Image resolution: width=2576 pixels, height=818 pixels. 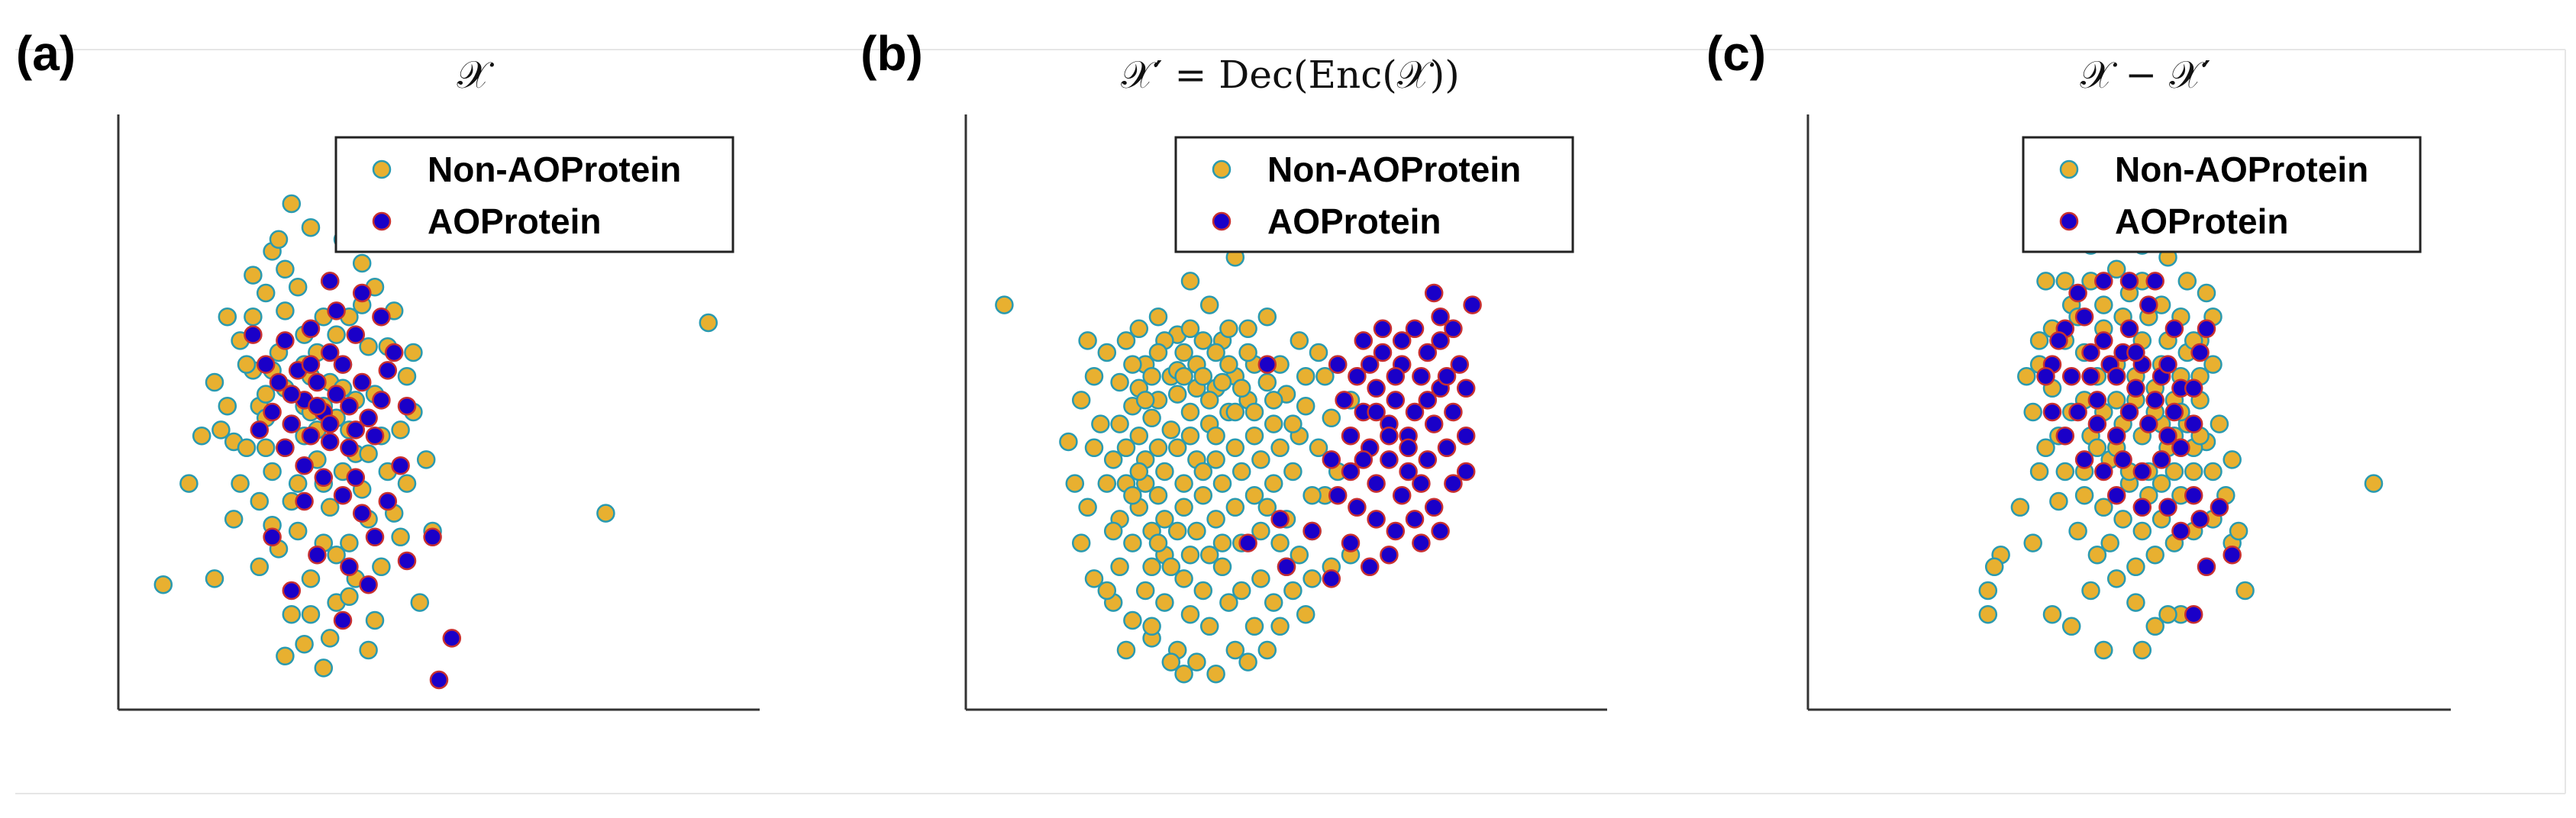 I want to click on legend-entry: Non-AOProtein, so click(x=554, y=170).